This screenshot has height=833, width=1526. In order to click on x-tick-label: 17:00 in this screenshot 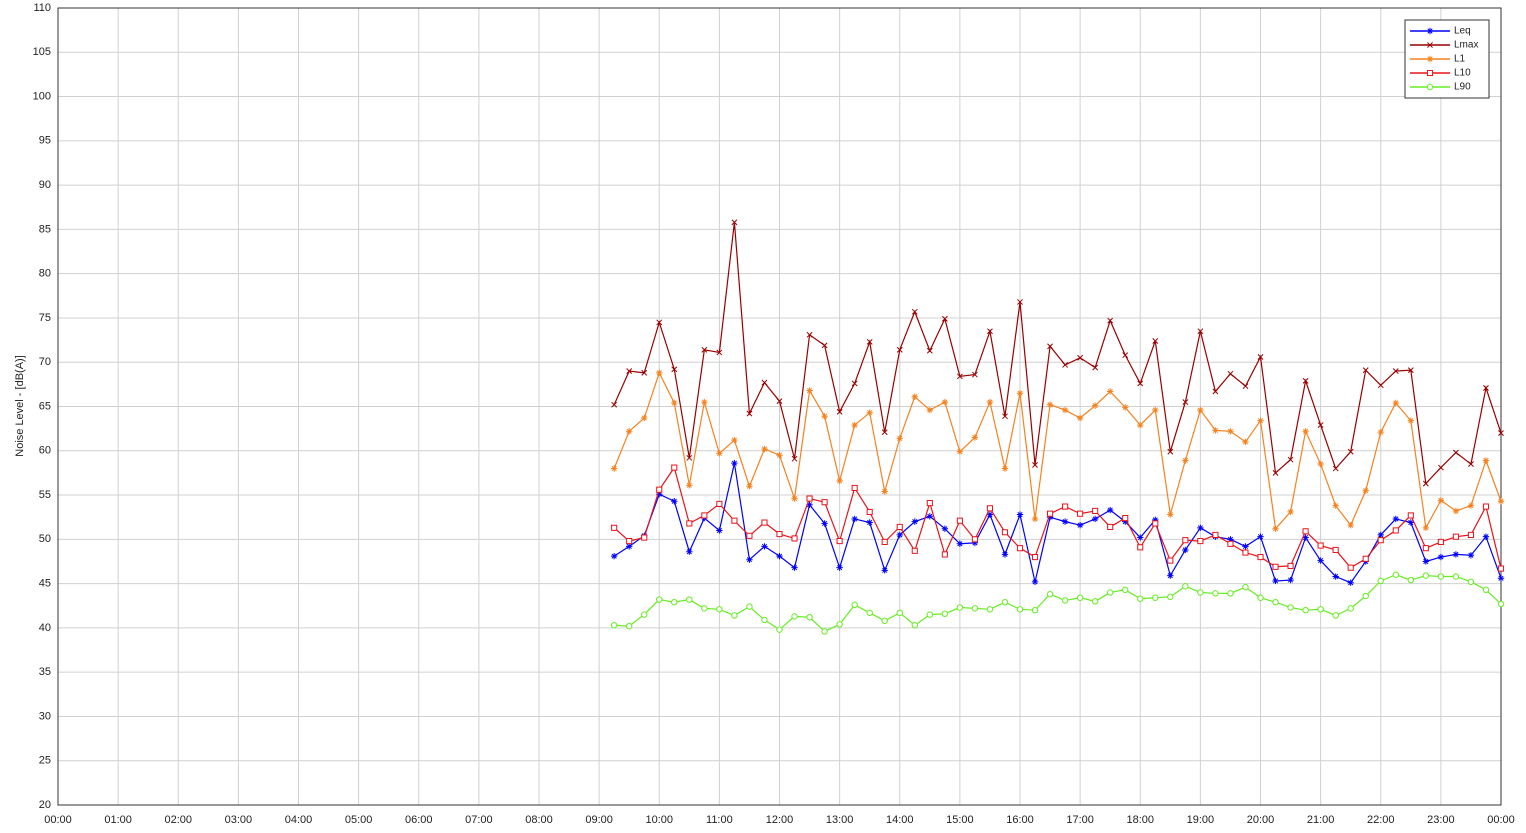, I will do `click(1080, 820)`.